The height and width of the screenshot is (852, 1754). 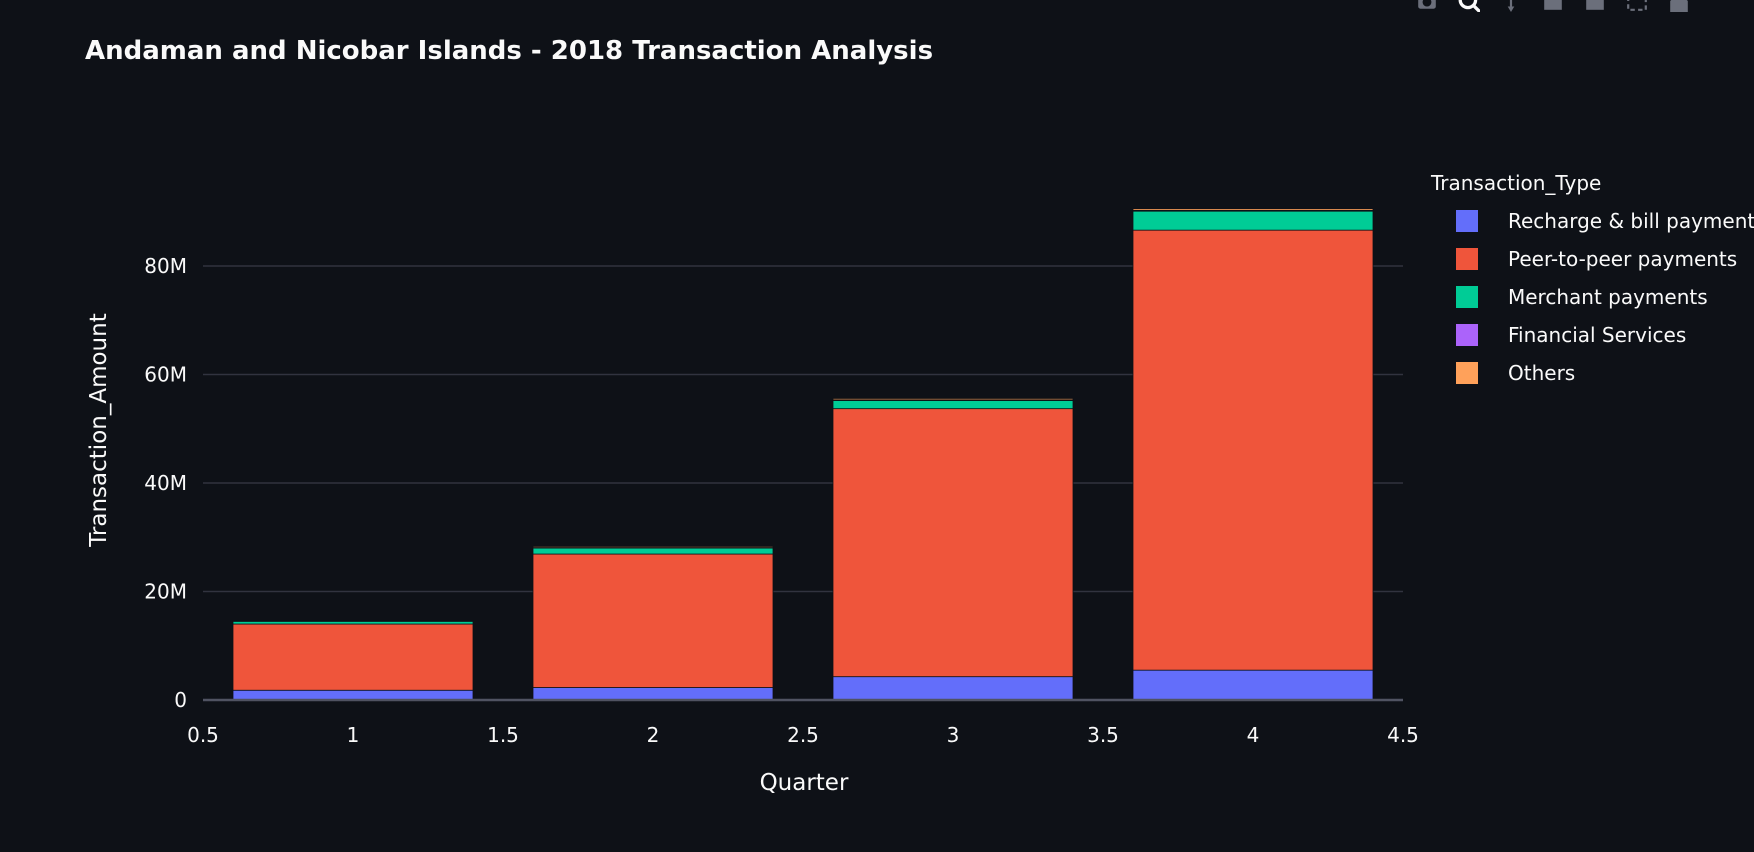 I want to click on pan-icon, so click(x=1510, y=7).